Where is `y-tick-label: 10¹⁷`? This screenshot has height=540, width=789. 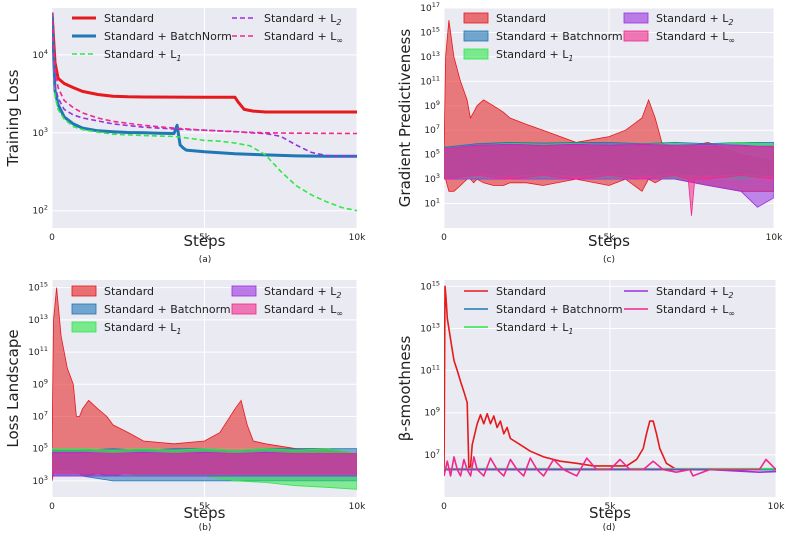 y-tick-label: 10¹⁷ is located at coordinates (430, 7).